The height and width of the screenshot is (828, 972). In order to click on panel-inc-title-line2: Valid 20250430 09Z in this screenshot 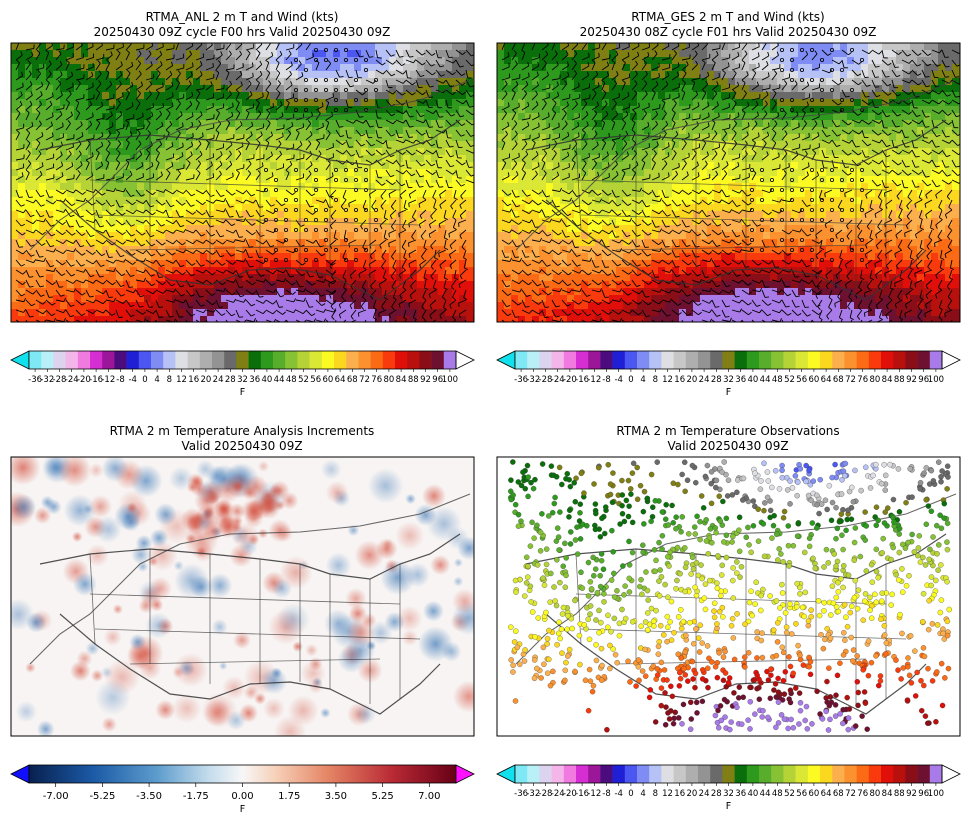, I will do `click(241, 446)`.